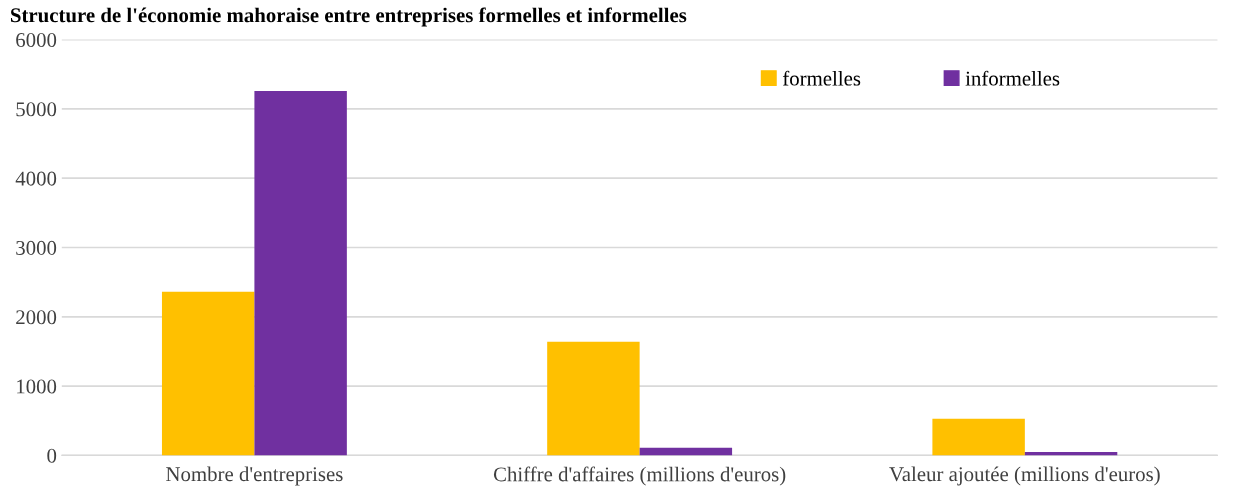  I want to click on y-tick-label: 0, so click(52, 455).